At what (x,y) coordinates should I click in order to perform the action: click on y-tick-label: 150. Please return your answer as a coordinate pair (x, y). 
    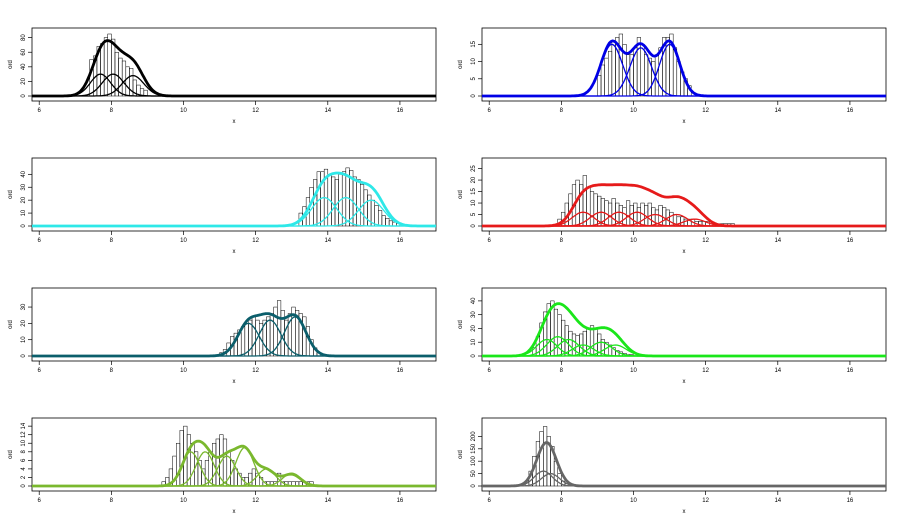
    Looking at the image, I should click on (474, 448).